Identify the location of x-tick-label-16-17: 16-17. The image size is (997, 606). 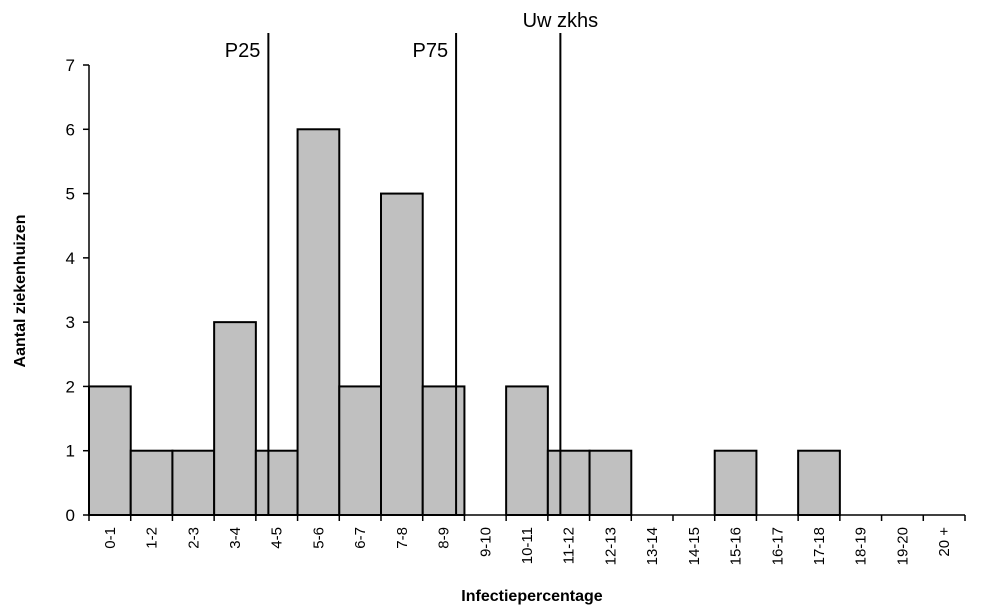
(777, 546).